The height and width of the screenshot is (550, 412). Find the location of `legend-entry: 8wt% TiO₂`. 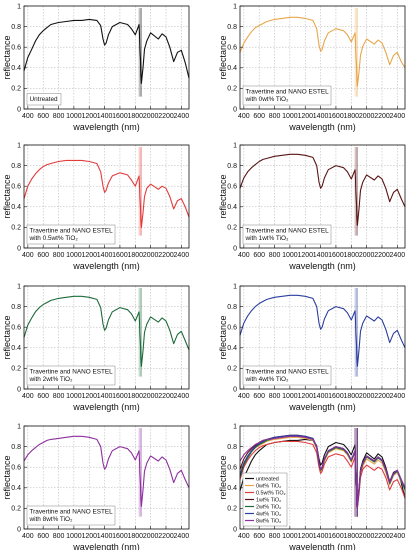

legend-entry: 8wt% TiO₂ is located at coordinates (268, 522).